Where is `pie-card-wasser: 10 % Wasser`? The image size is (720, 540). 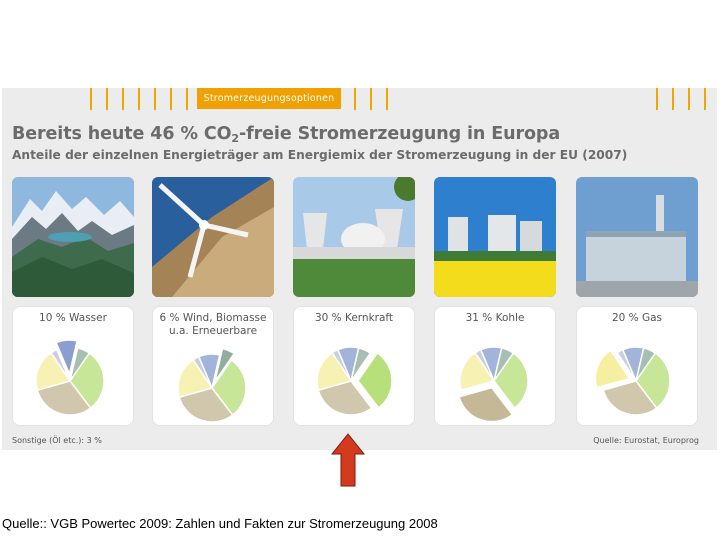
pie-card-wasser: 10 % Wasser is located at coordinates (73, 366).